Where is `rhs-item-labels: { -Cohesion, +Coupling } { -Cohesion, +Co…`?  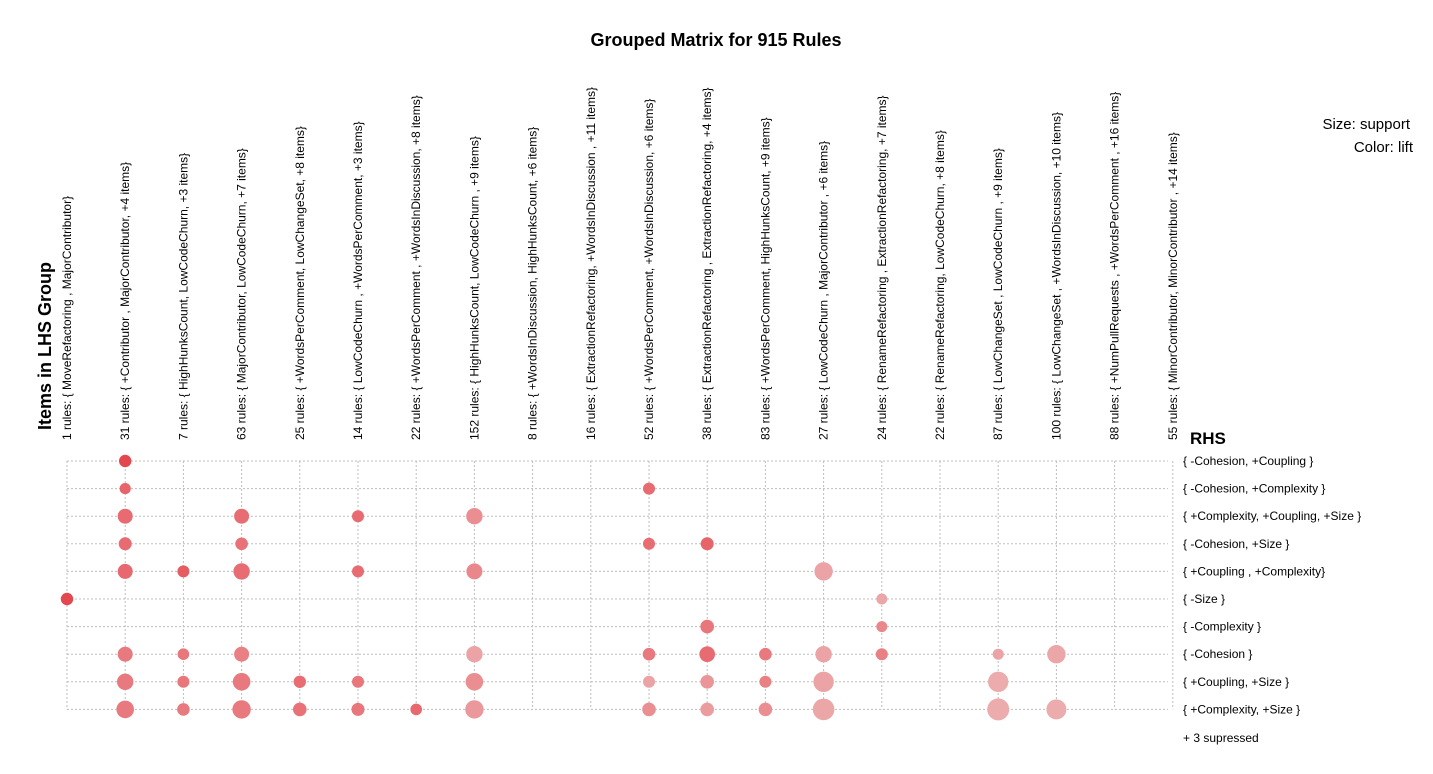
rhs-item-labels: { -Cohesion, +Coupling } { -Cohesion, +Co… is located at coordinates (1272, 585).